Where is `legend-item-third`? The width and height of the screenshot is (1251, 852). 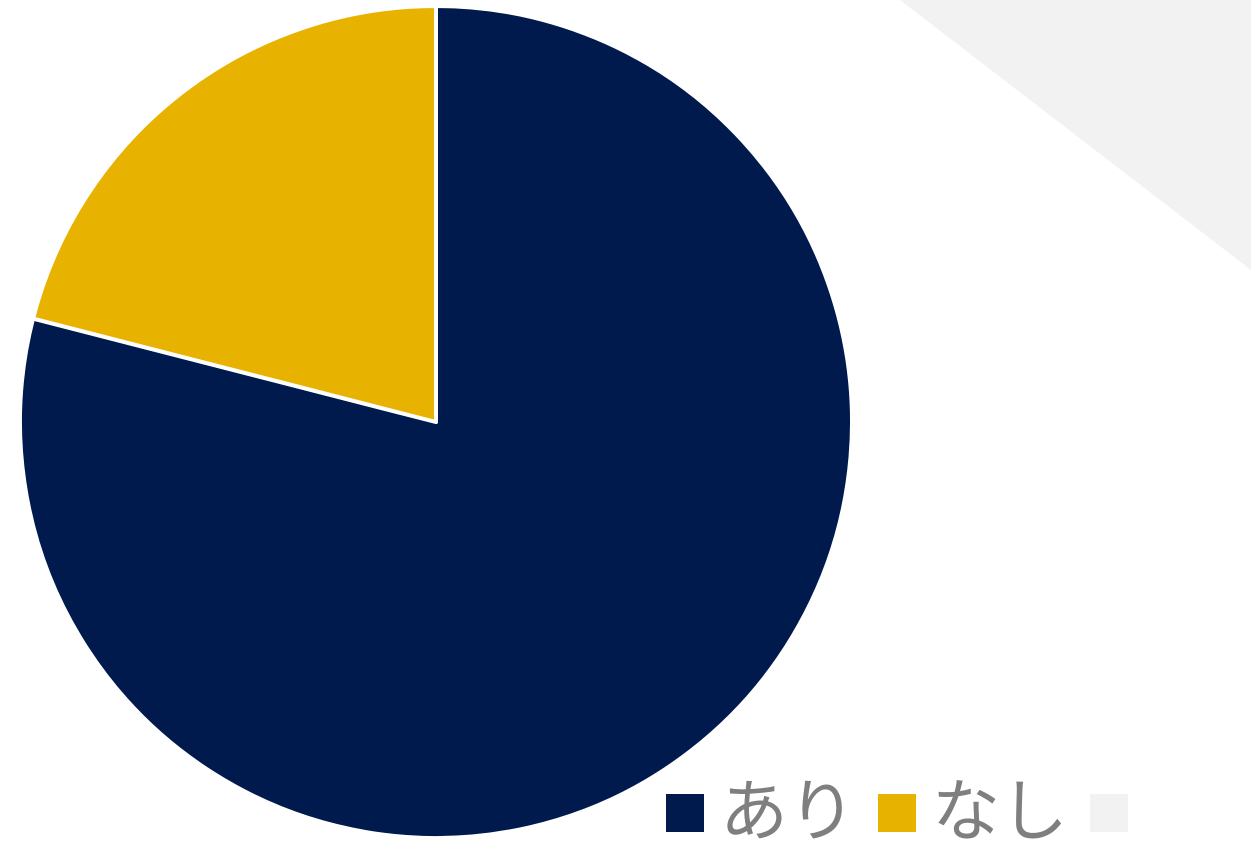 legend-item-third is located at coordinates (1117, 813).